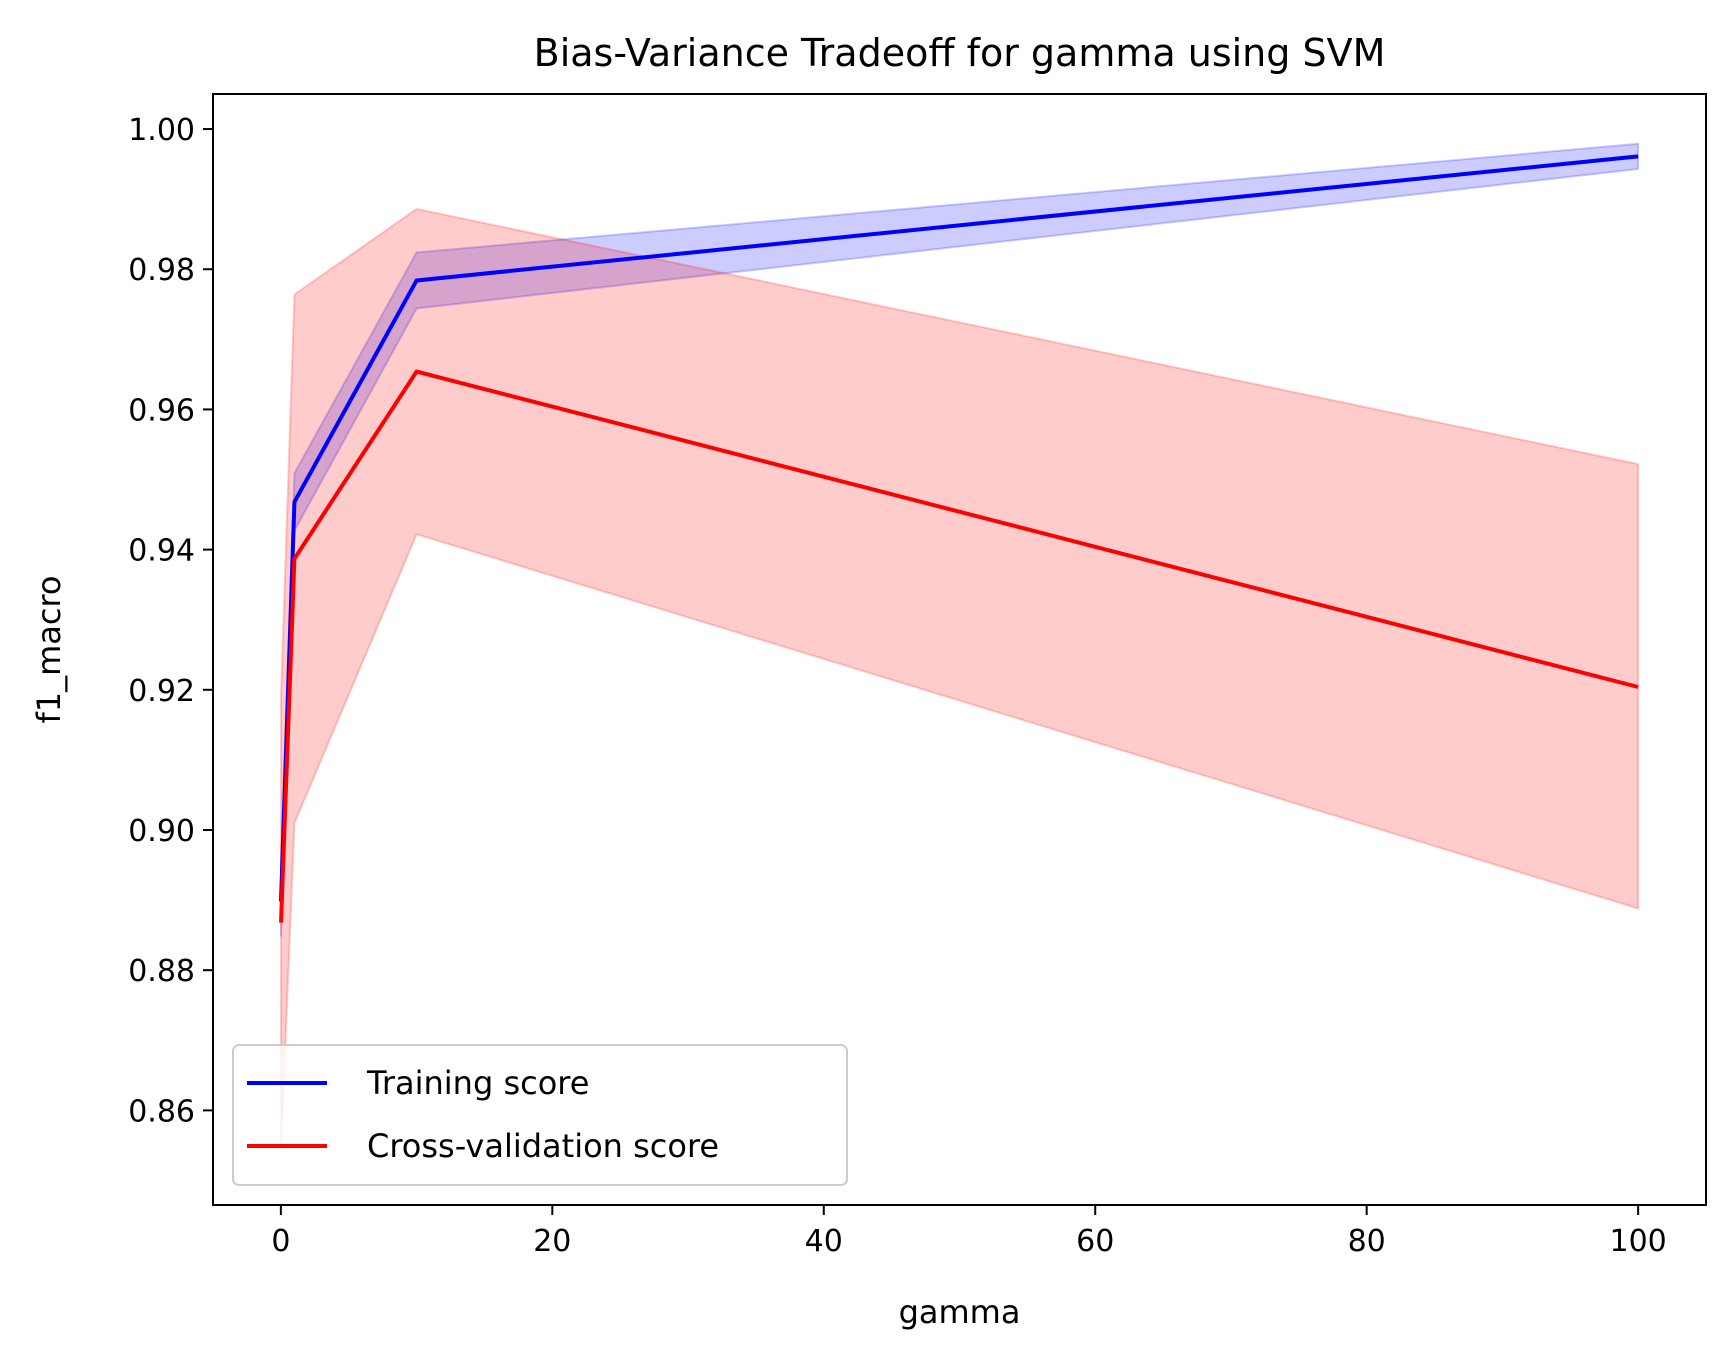 The image size is (1729, 1361). Describe the element at coordinates (280, 1241) in the screenshot. I see `x-tick-label: 0` at that location.